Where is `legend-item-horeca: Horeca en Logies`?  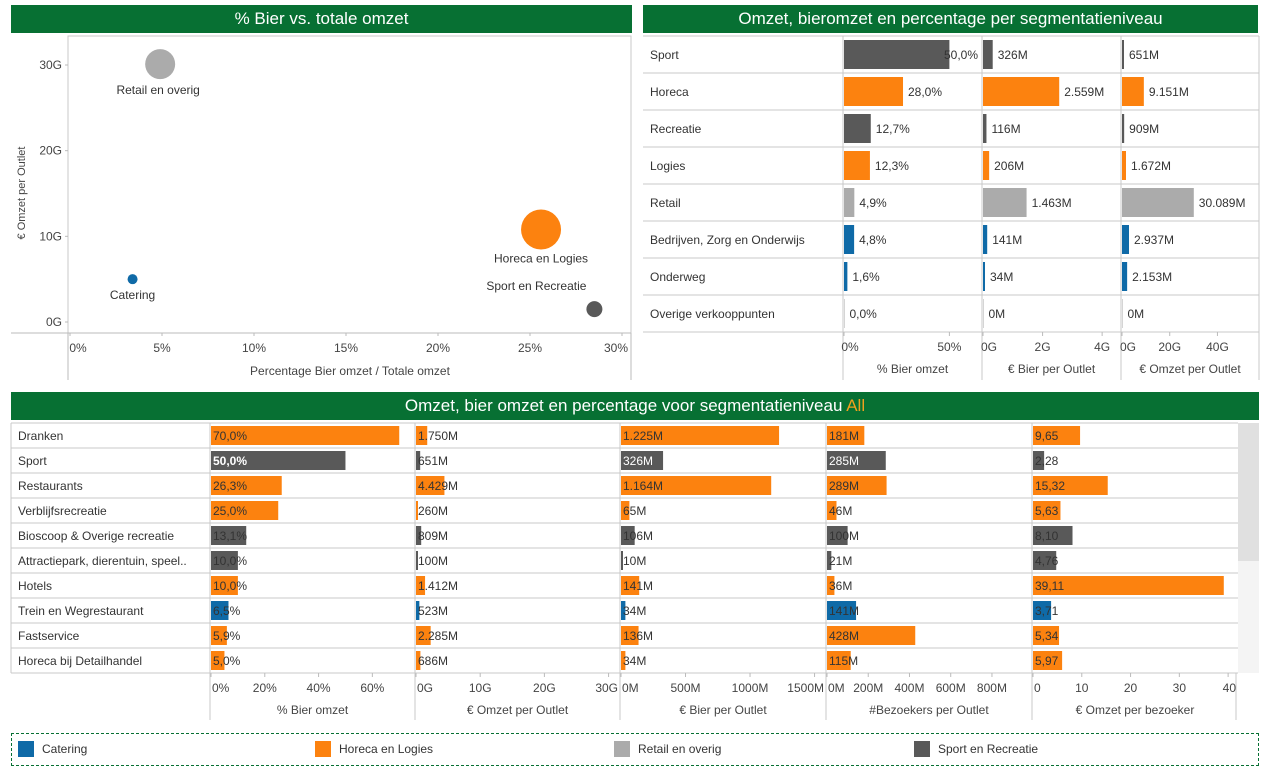
legend-item-horeca: Horeca en Logies is located at coordinates (374, 749).